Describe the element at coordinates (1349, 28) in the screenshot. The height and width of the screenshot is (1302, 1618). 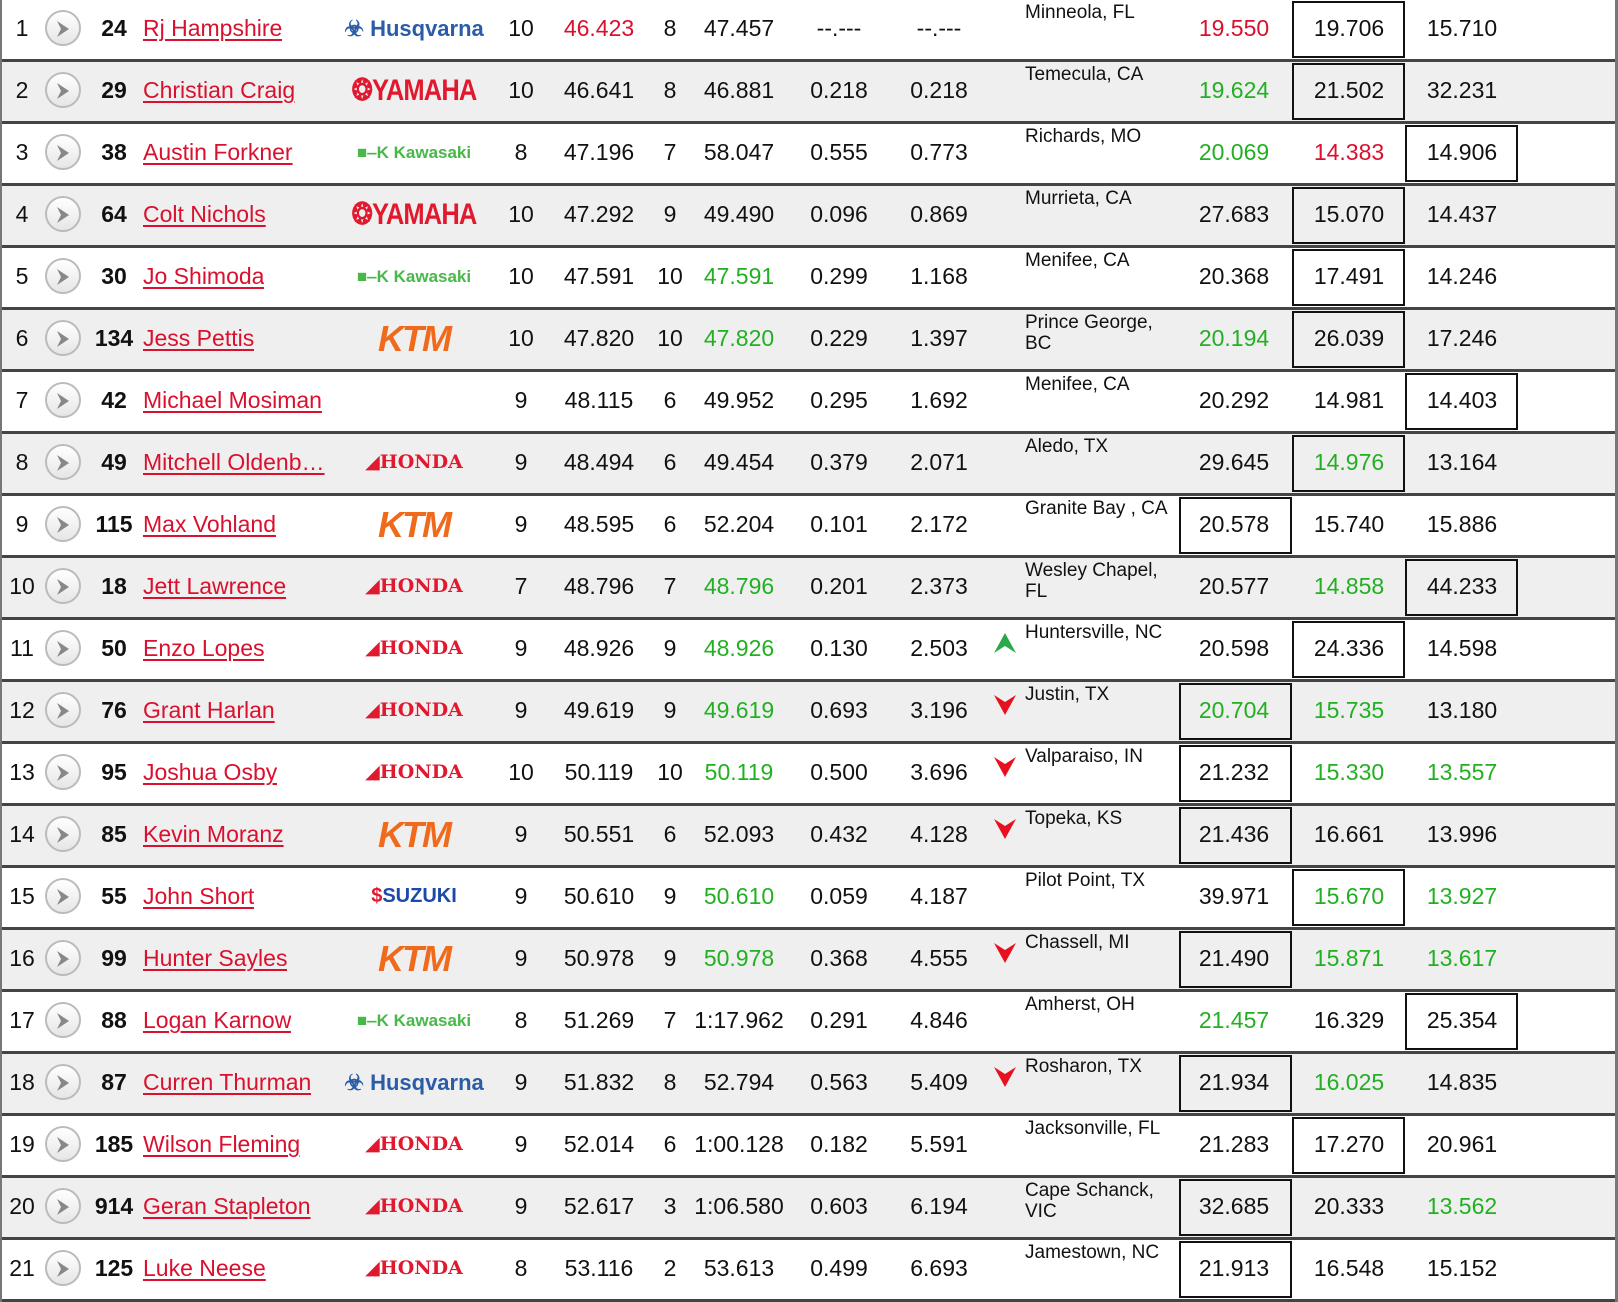
I see `segment-2-time: 19.706` at that location.